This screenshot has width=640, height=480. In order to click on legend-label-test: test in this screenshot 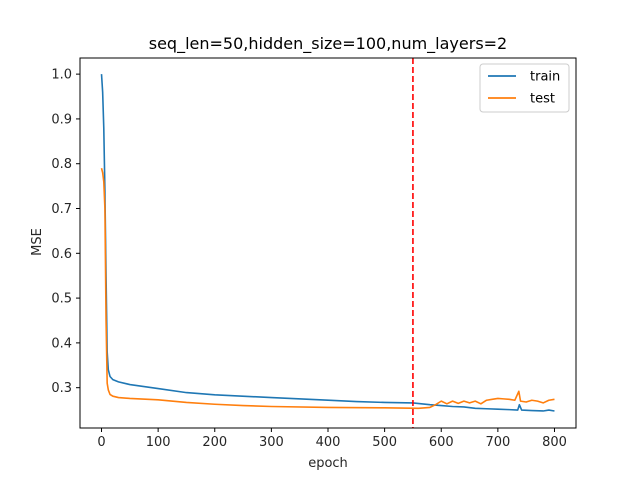, I will do `click(542, 99)`.